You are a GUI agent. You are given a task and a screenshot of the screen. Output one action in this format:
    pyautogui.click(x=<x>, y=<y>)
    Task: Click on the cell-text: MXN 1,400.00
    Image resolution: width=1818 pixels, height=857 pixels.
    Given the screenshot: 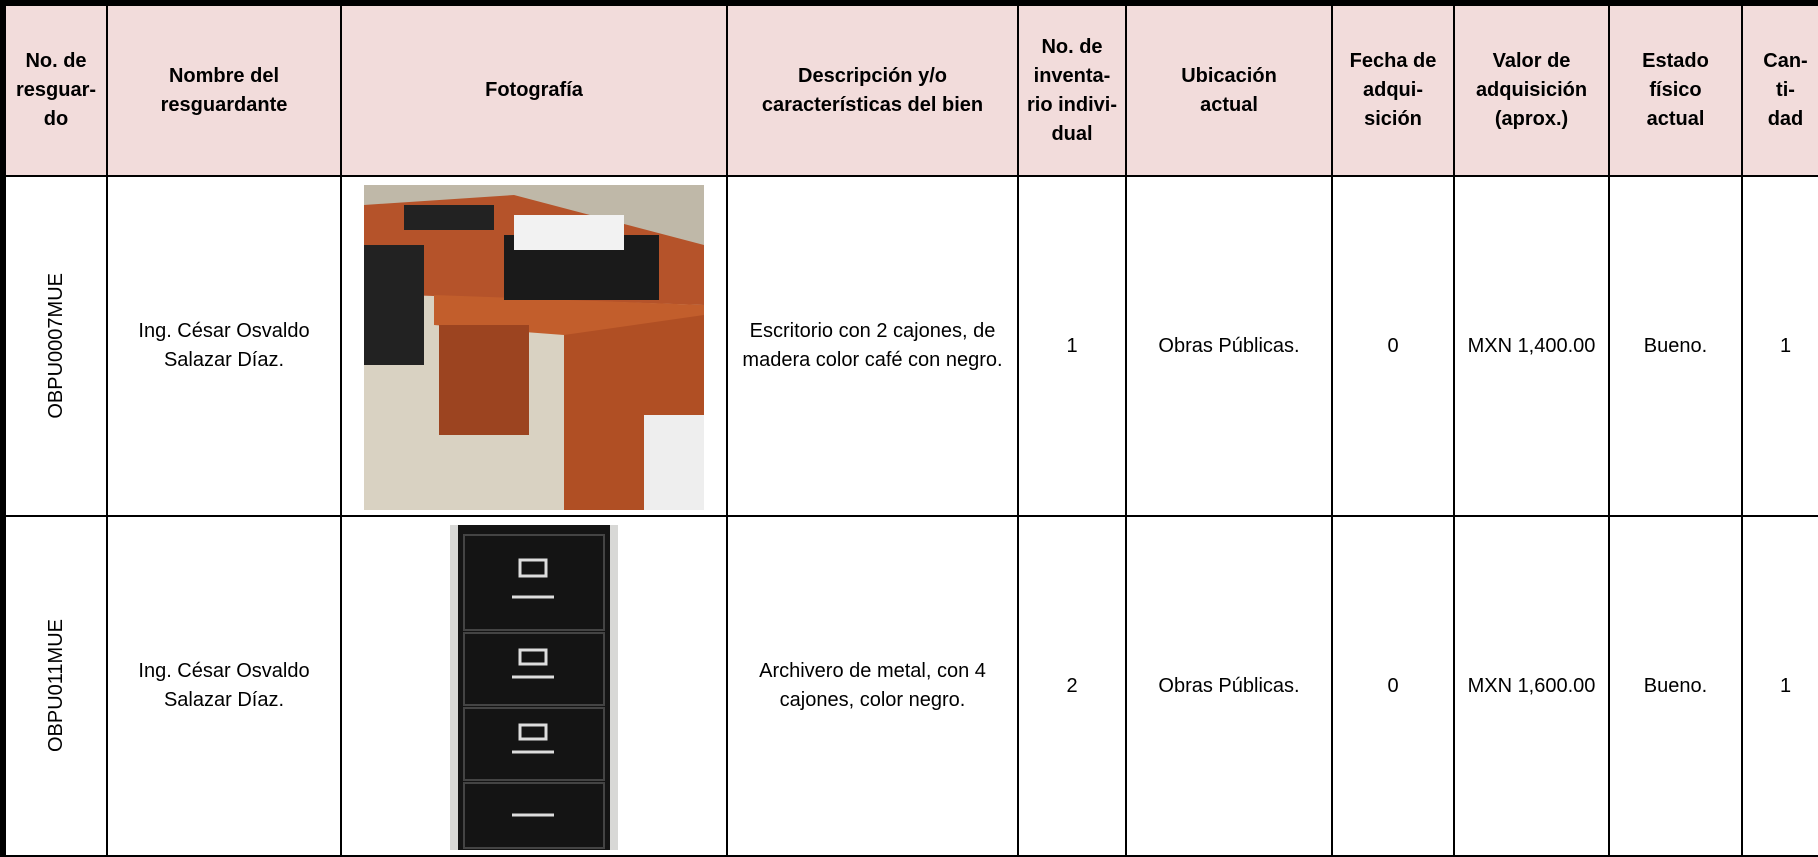 What is the action you would take?
    pyautogui.click(x=1531, y=345)
    